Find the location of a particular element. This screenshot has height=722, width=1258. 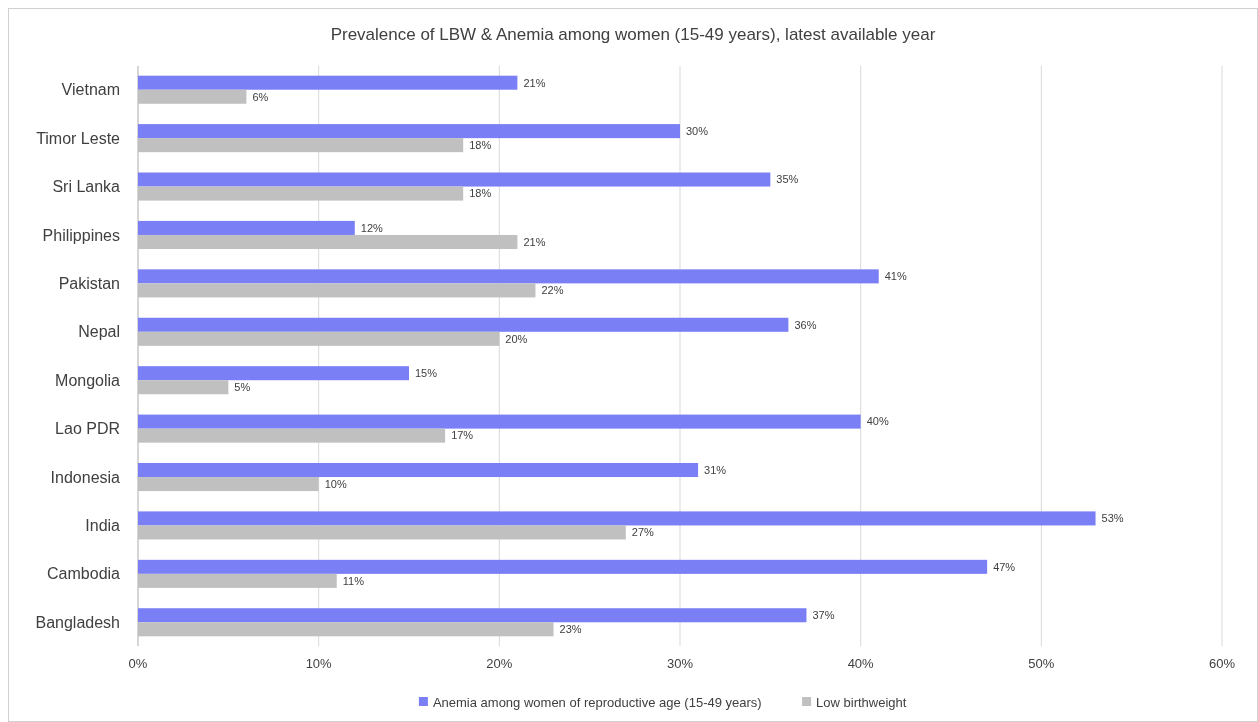

y-tick-label: Mongolia is located at coordinates (88, 380).